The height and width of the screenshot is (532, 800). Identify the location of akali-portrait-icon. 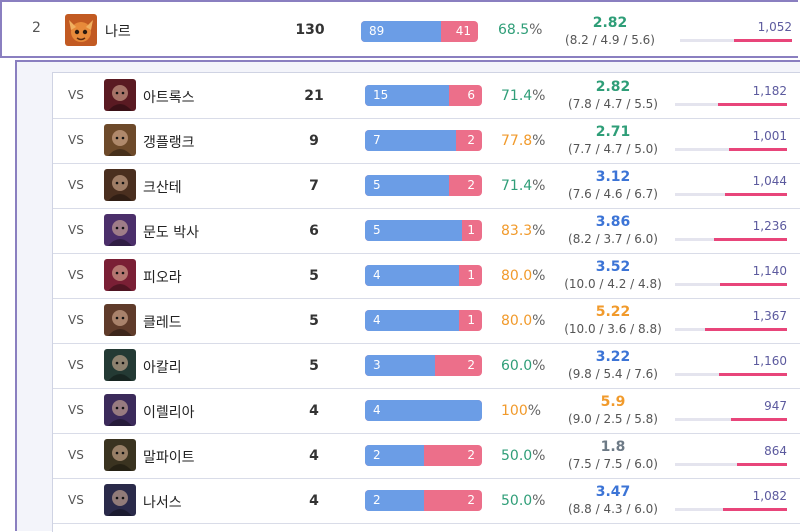
(120, 365).